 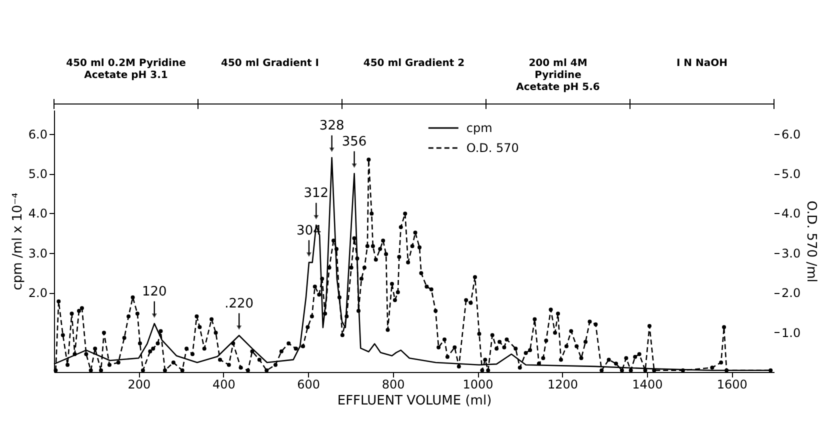 What do you see at coordinates (38, 293) in the screenshot?
I see `y-tick-label: 2.0` at bounding box center [38, 293].